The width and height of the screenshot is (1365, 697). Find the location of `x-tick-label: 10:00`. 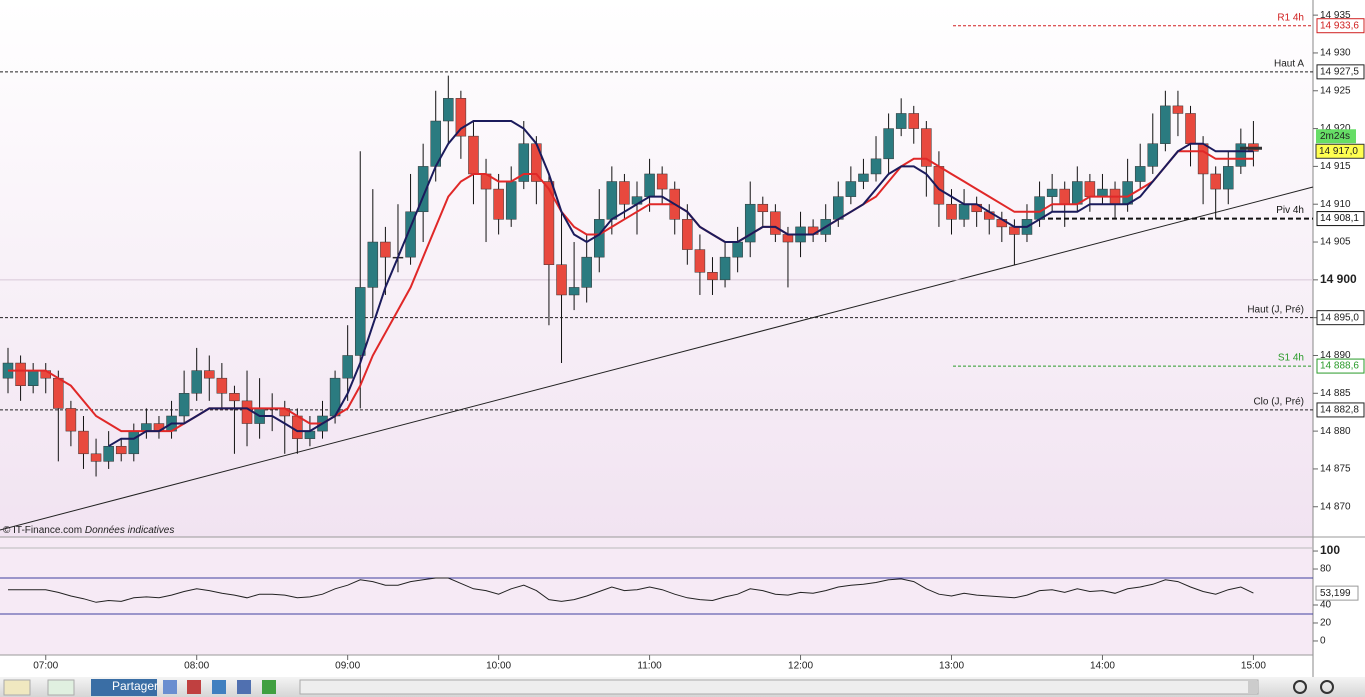

x-tick-label: 10:00 is located at coordinates (498, 666).